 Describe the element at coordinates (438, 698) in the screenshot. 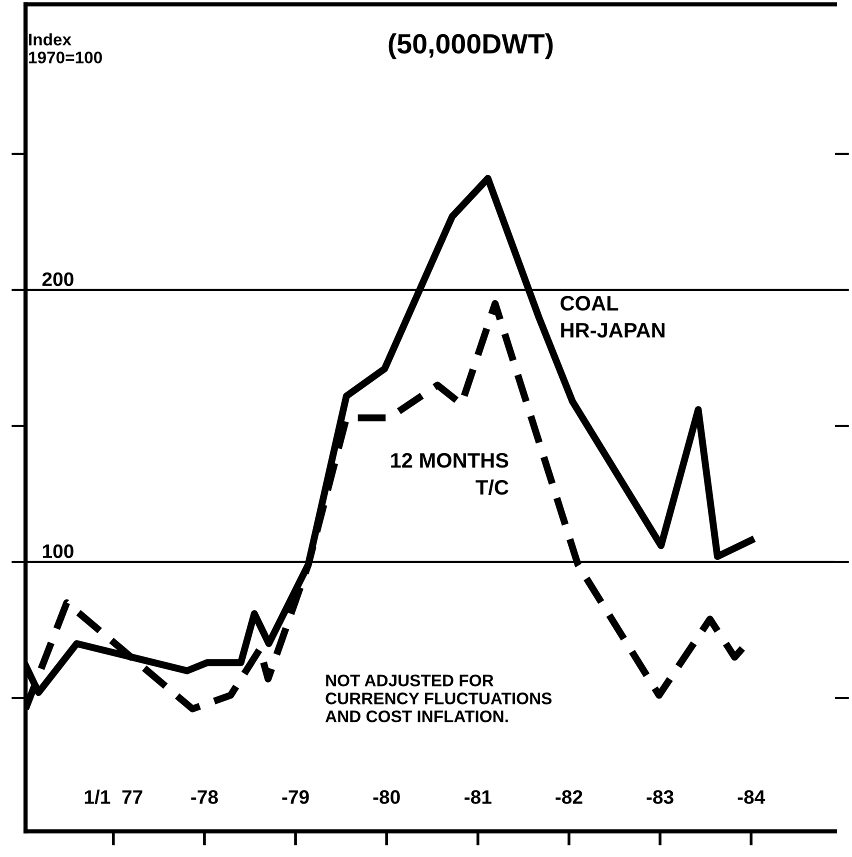

I see `annotation: NOT ADJUSTED FOR CURRENCY FLUCTUATIONS AND COST INFLATION.` at that location.